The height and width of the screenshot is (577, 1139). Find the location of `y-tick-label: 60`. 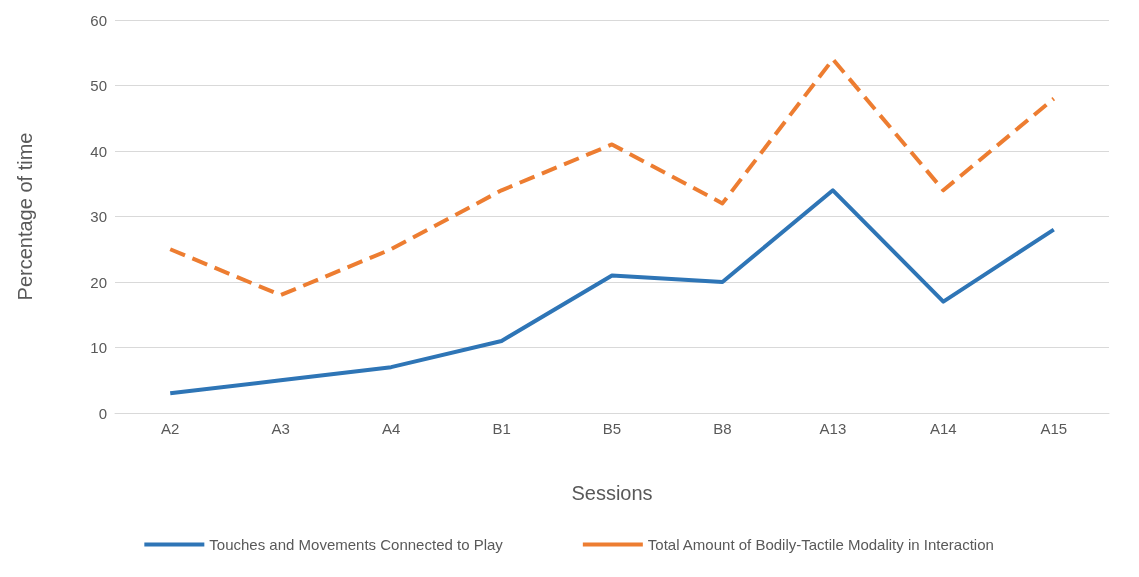

y-tick-label: 60 is located at coordinates (98, 20).